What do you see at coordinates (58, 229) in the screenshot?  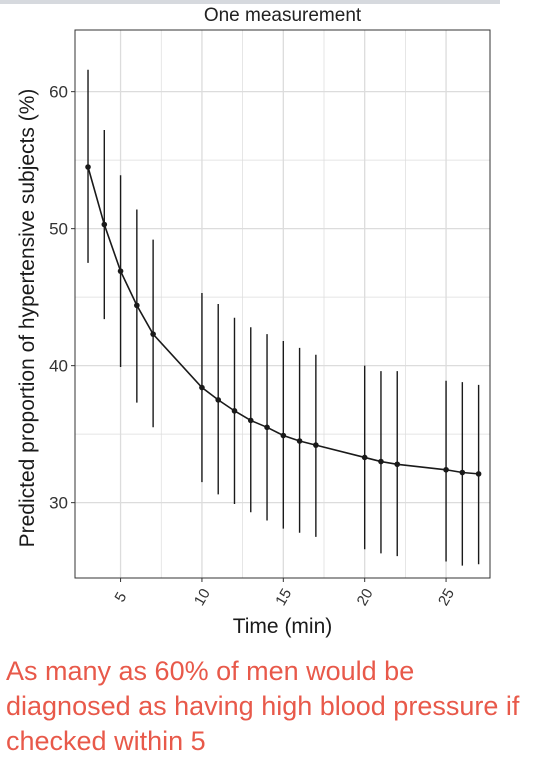 I see `y-tick-label: 50` at bounding box center [58, 229].